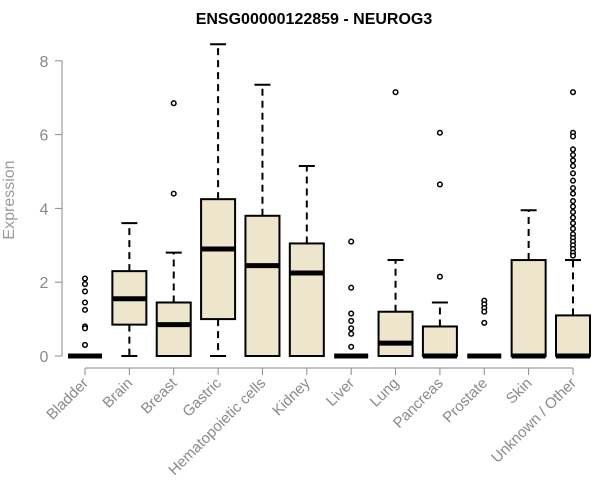 This screenshot has width=600, height=500. What do you see at coordinates (44, 357) in the screenshot?
I see `y-tick-label: 0` at bounding box center [44, 357].